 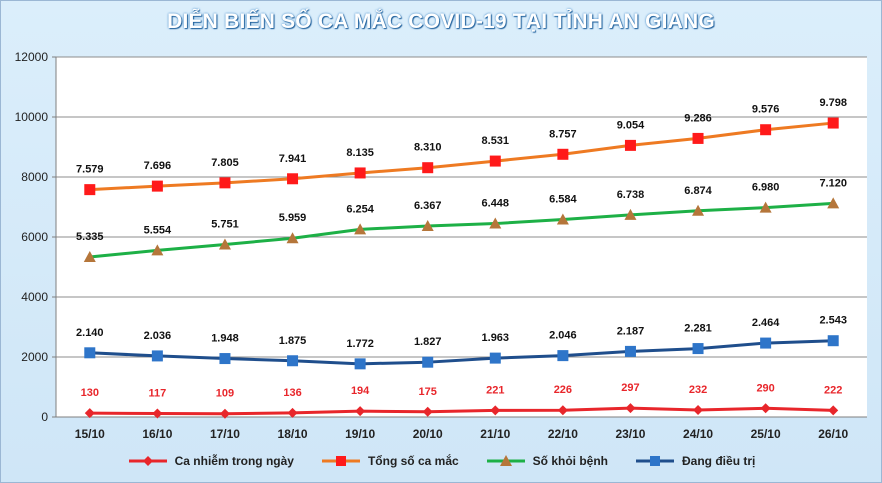 I want to click on x-tick-label: 16/10, so click(x=157, y=434).